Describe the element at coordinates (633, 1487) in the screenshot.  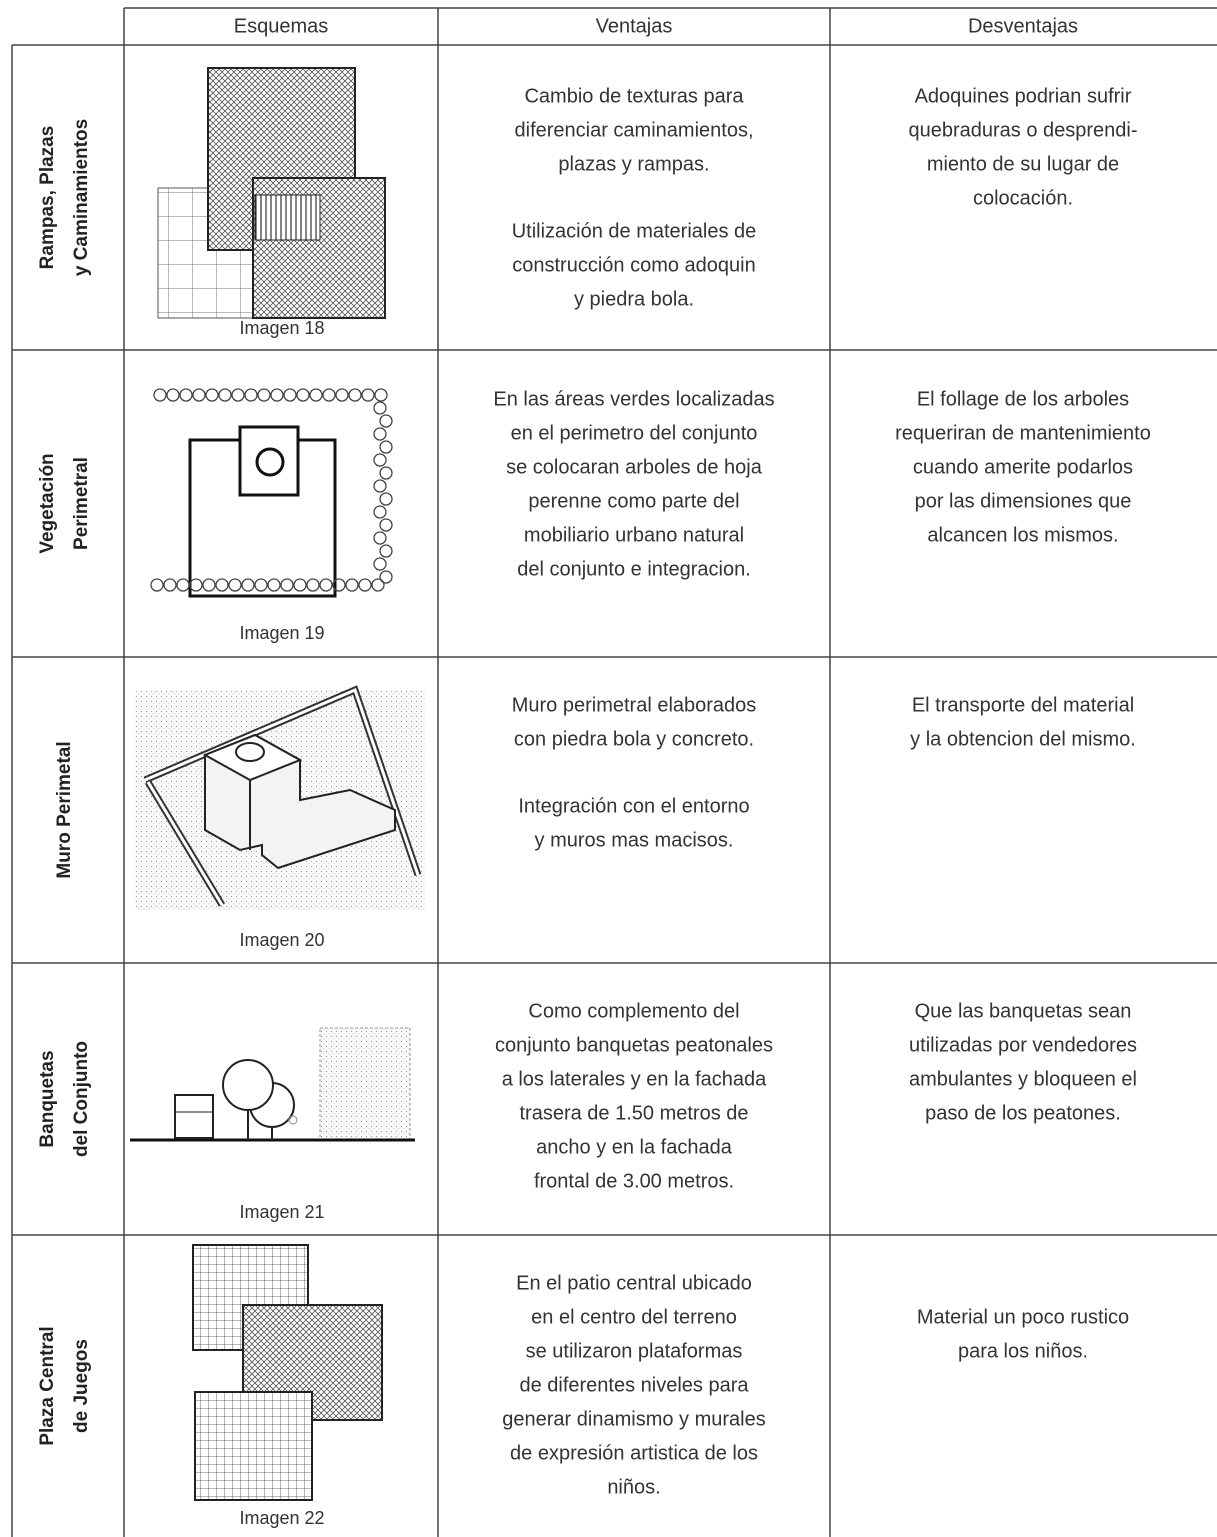
I see `advantage-line: niños.` at that location.